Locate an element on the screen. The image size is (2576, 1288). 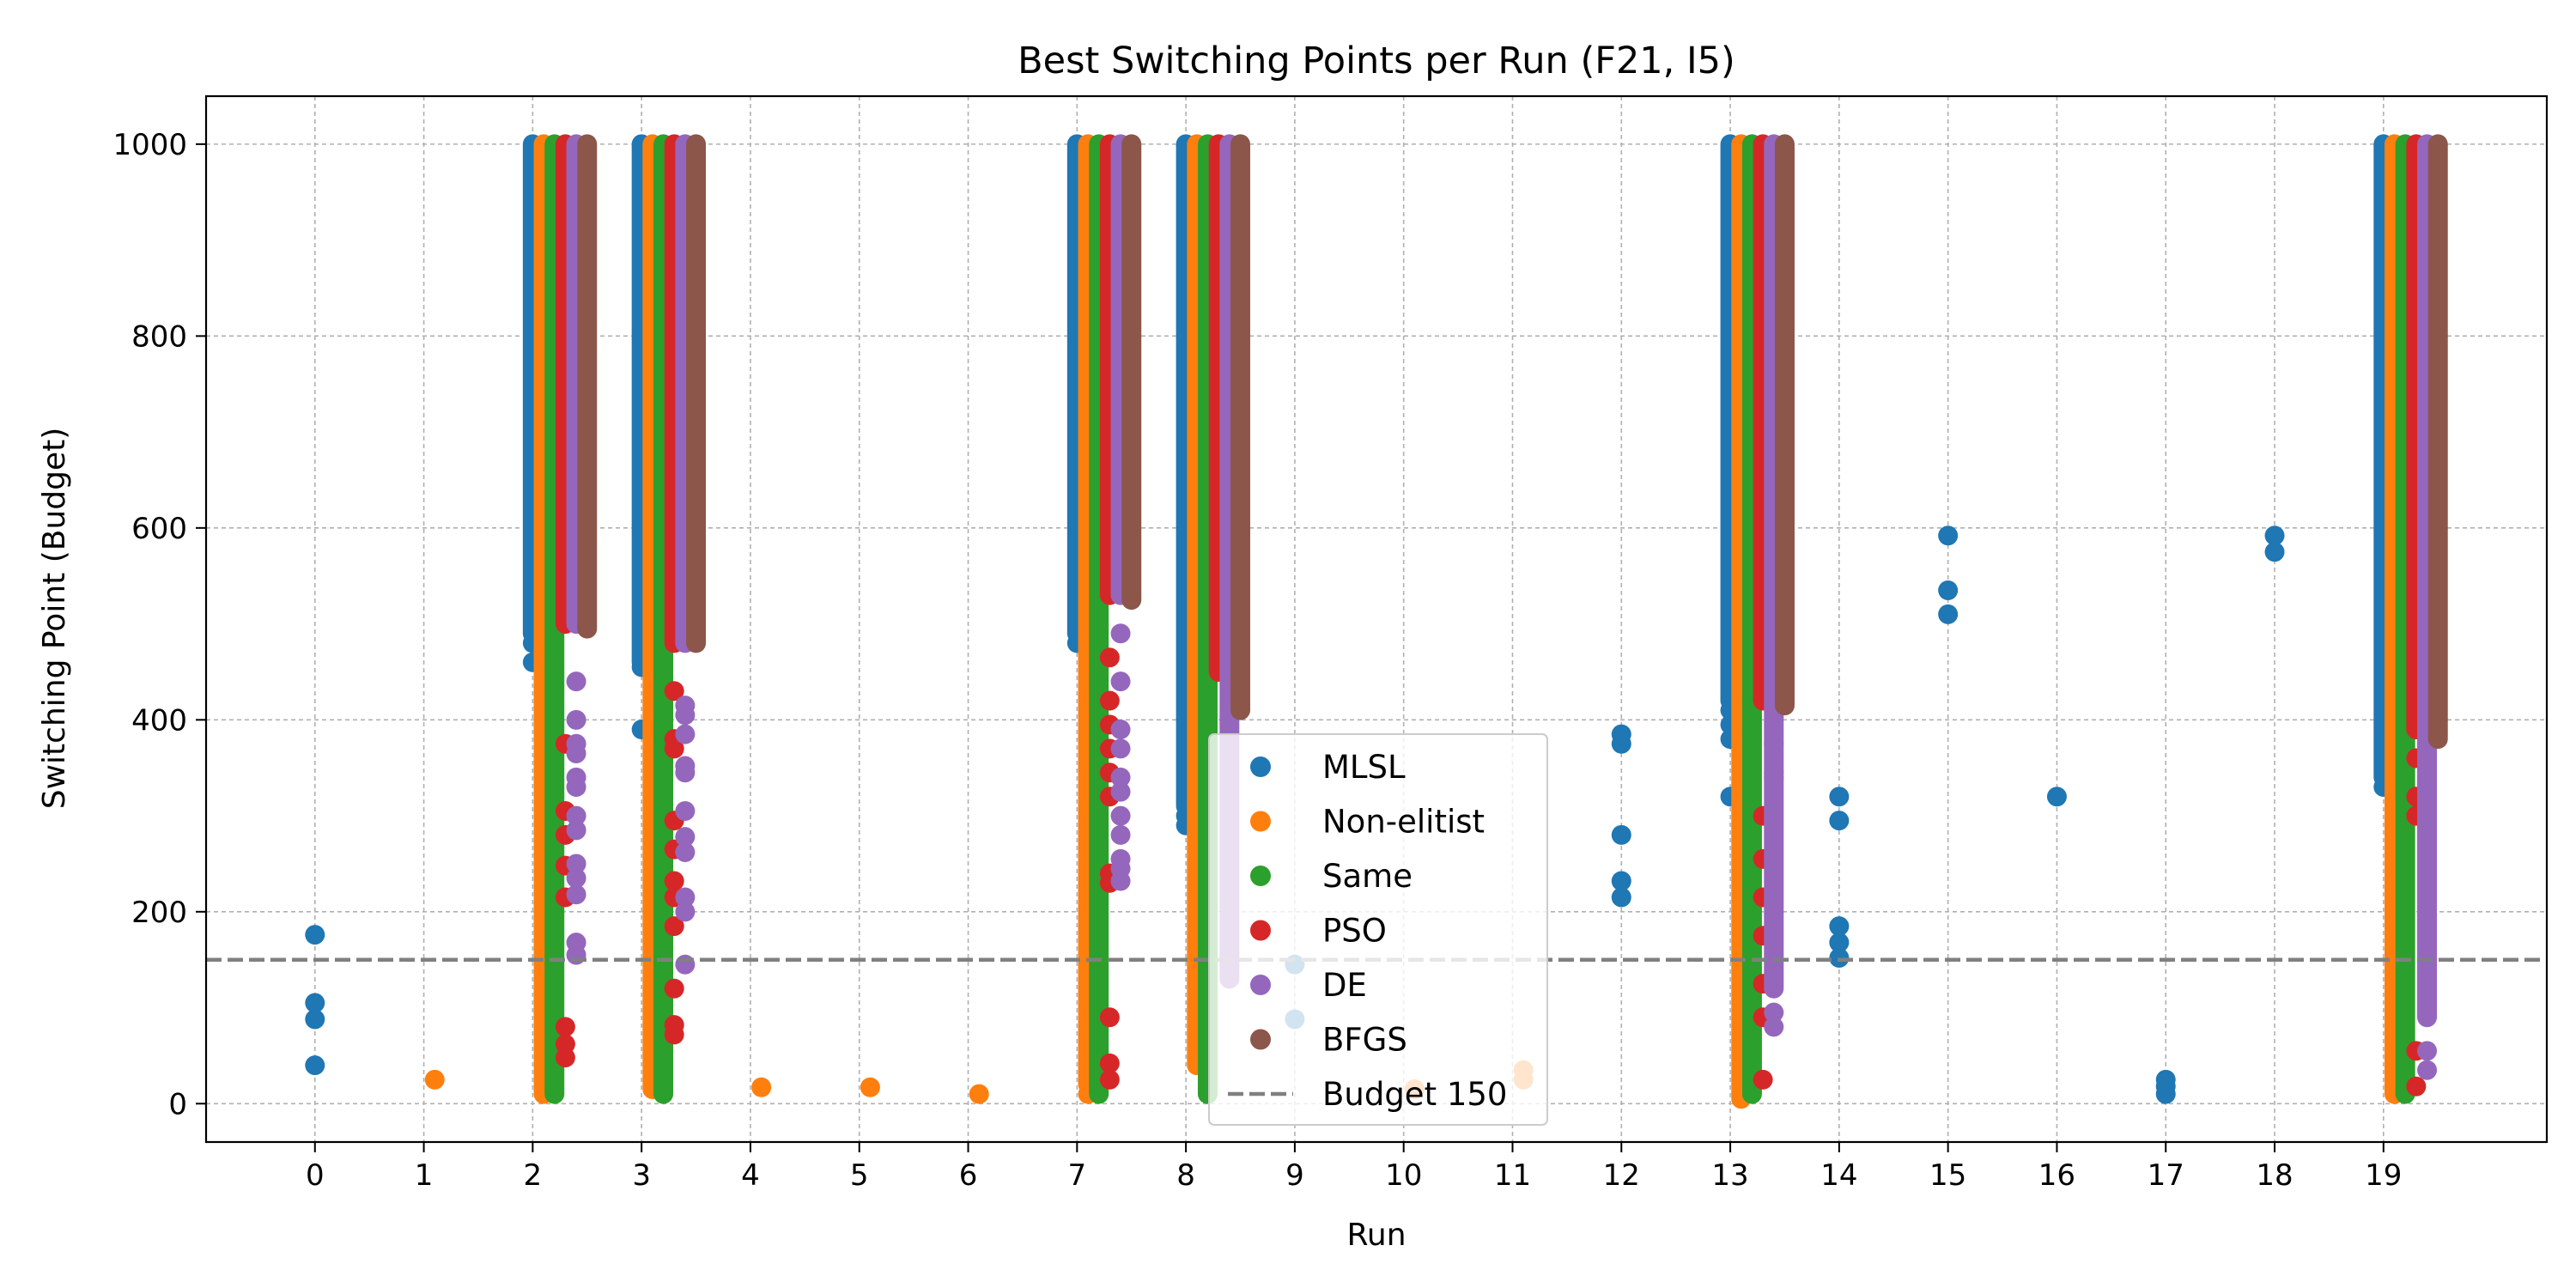
legend-label: PSO is located at coordinates (1354, 932).